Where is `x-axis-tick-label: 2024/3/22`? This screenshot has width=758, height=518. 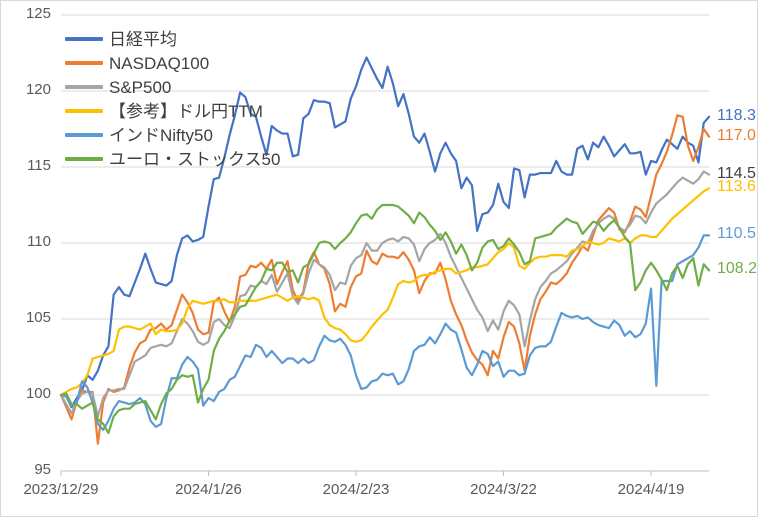
x-axis-tick-label: 2024/3/22 is located at coordinates (503, 489).